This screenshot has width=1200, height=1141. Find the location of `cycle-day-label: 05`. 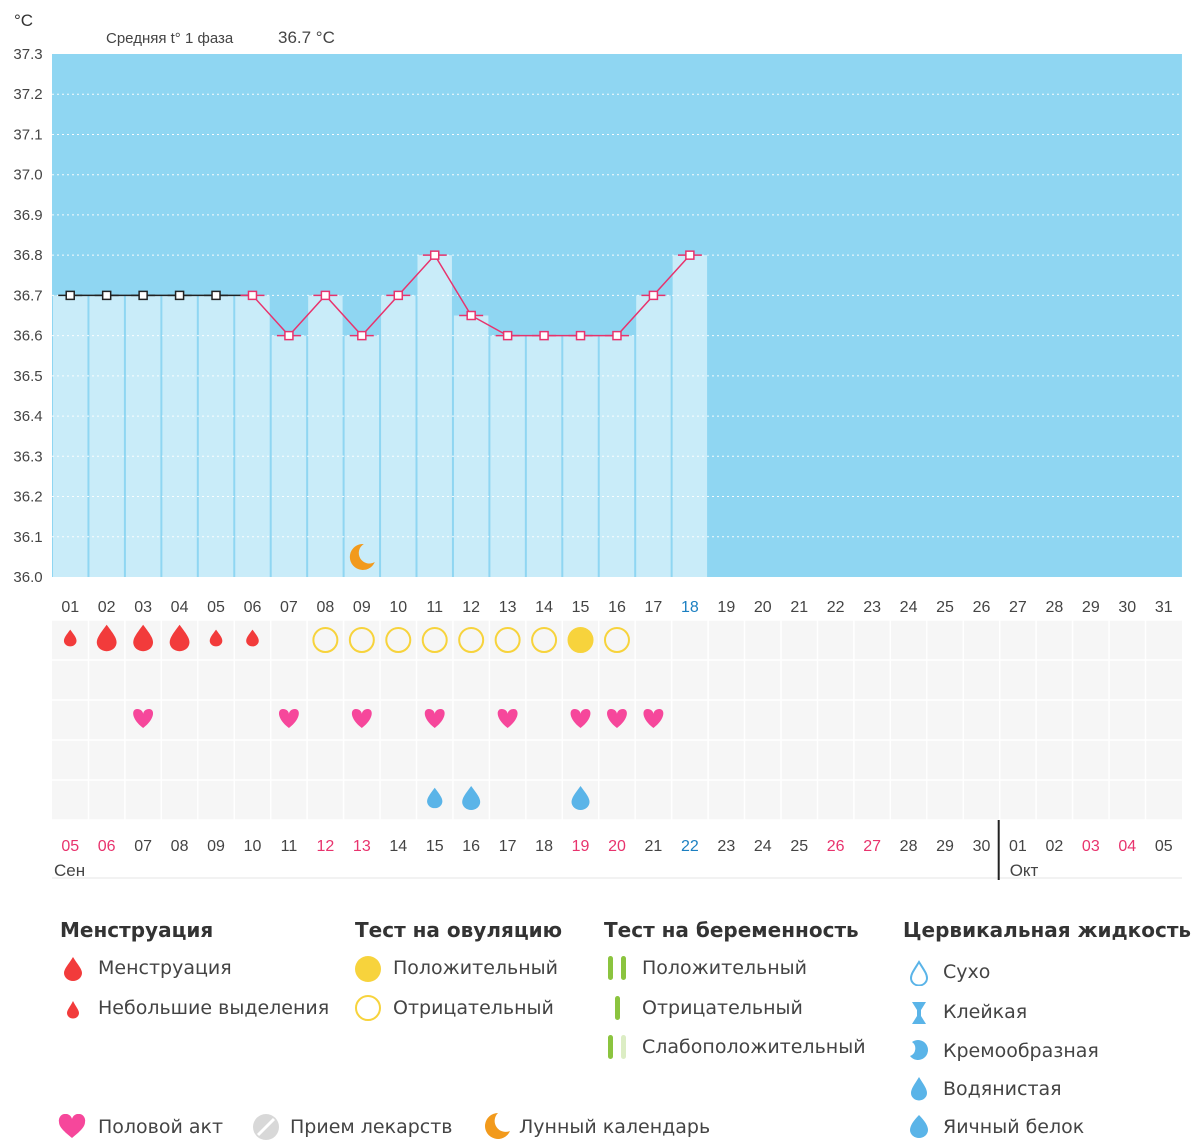

cycle-day-label: 05 is located at coordinates (216, 607).